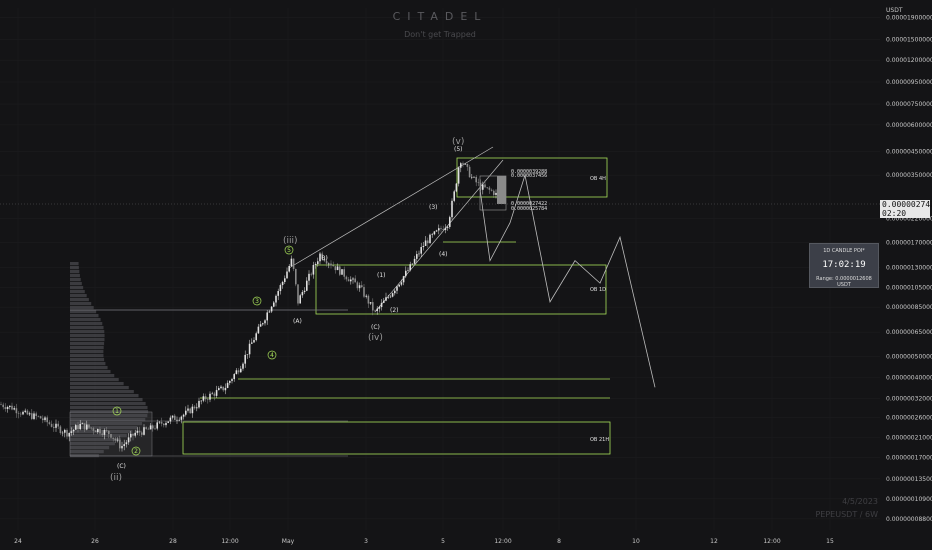 Image resolution: width=932 pixels, height=550 pixels. Describe the element at coordinates (909, 60) in the screenshot. I see `y-tick-label: 0.00001200000` at that location.